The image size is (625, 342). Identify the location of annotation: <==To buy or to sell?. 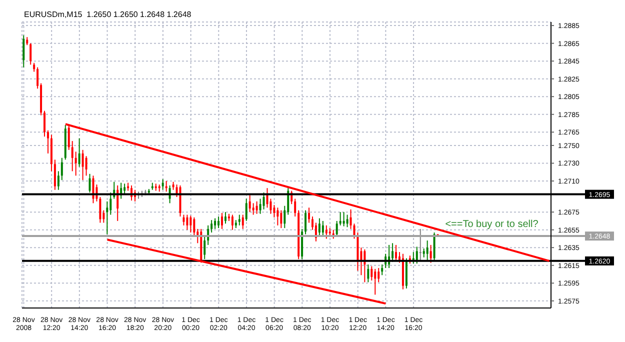
(491, 224).